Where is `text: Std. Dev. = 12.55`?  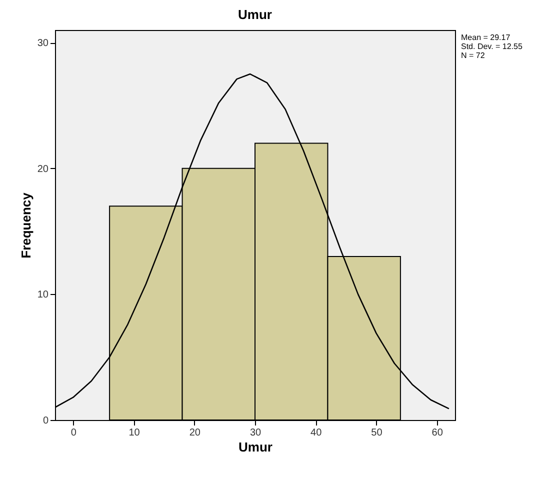
text: Std. Dev. = 12.55 is located at coordinates (492, 46).